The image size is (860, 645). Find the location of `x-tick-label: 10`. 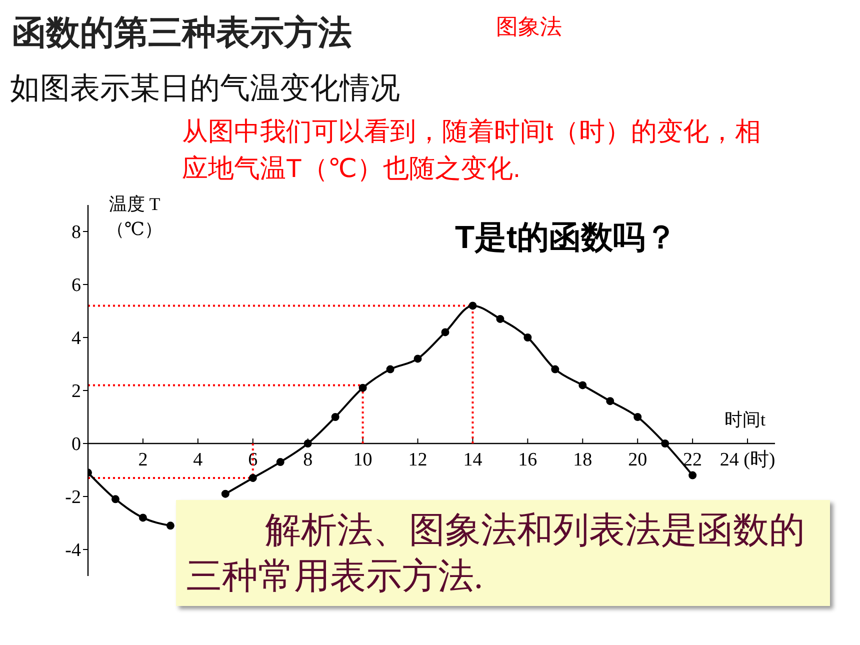

x-tick-label: 10 is located at coordinates (362, 460).